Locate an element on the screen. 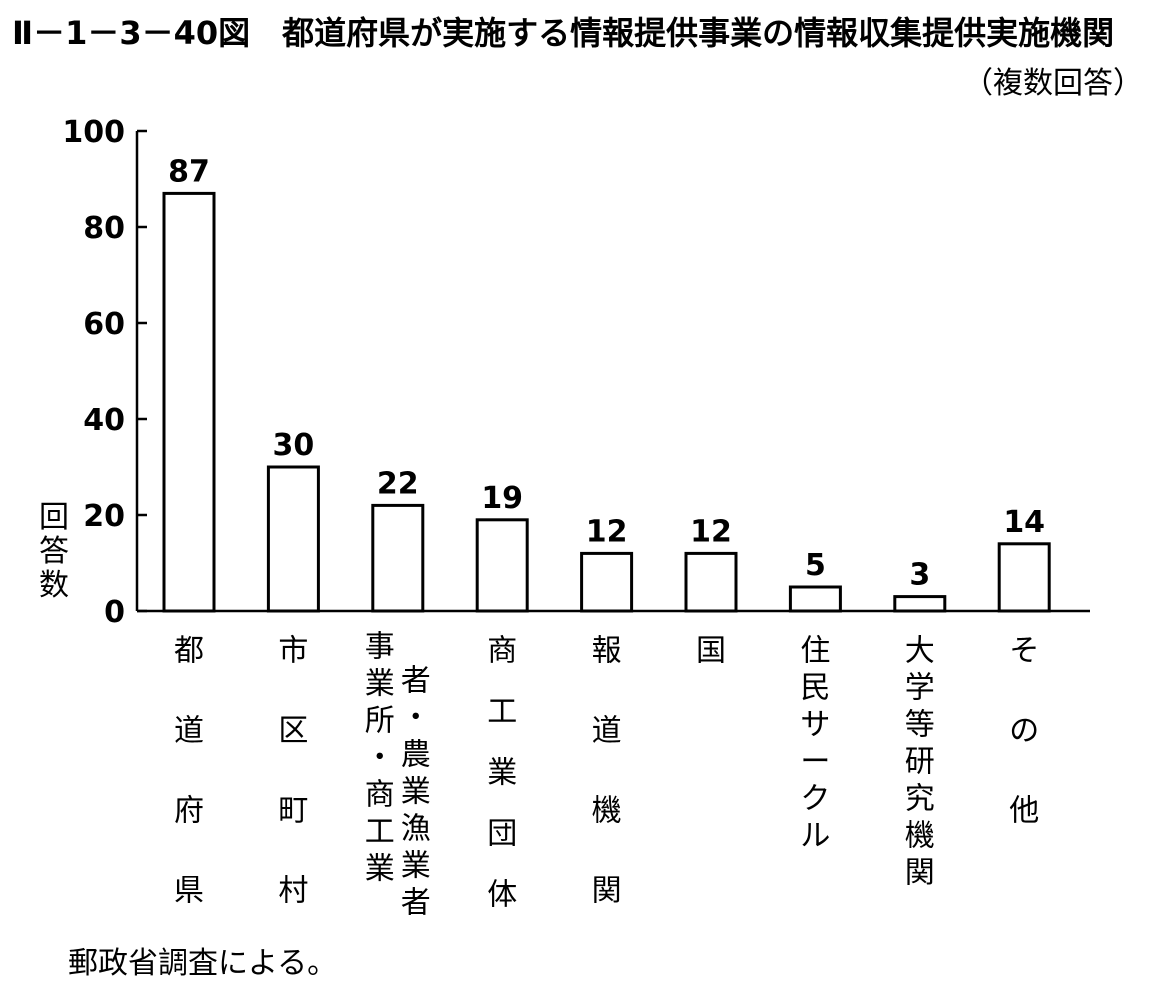 This screenshot has height=999, width=1173. category-label-char: 他 is located at coordinates (1024, 811).